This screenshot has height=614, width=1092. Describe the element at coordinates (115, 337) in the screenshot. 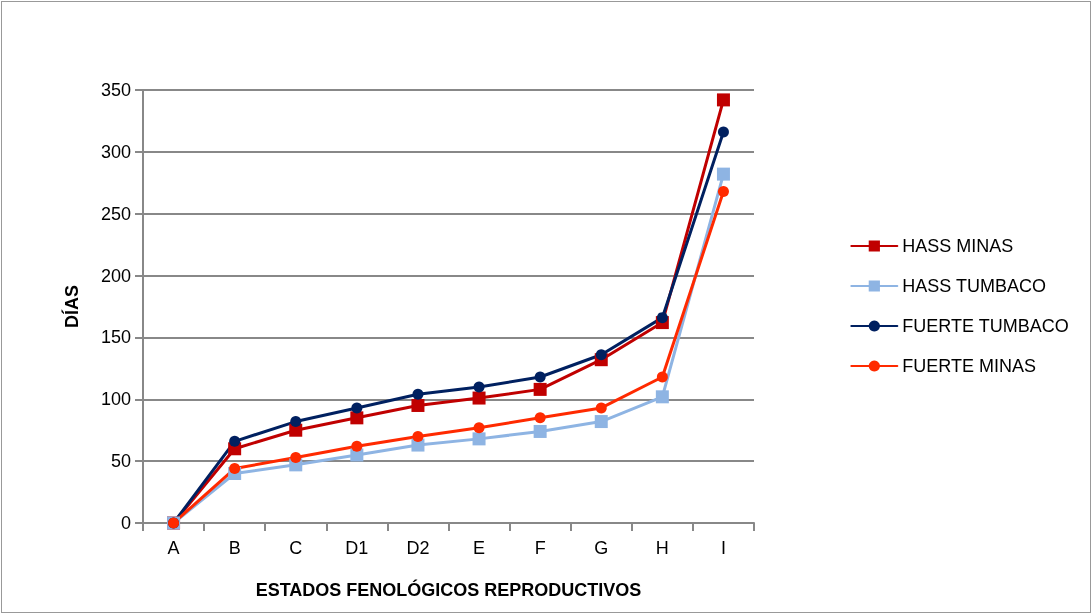

I see `y-tick-label: 150` at that location.